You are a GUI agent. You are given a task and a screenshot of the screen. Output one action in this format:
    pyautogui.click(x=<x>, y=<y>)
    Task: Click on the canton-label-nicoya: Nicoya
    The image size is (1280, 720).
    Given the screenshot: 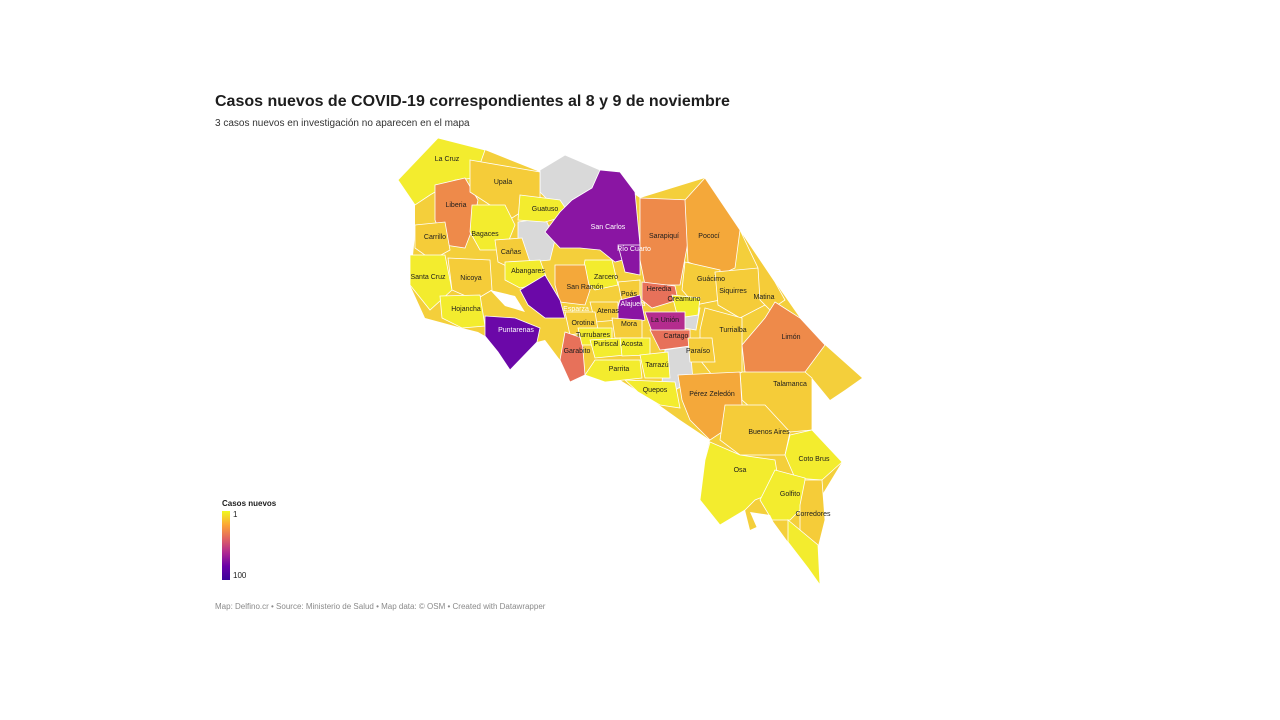 What is the action you would take?
    pyautogui.click(x=471, y=278)
    